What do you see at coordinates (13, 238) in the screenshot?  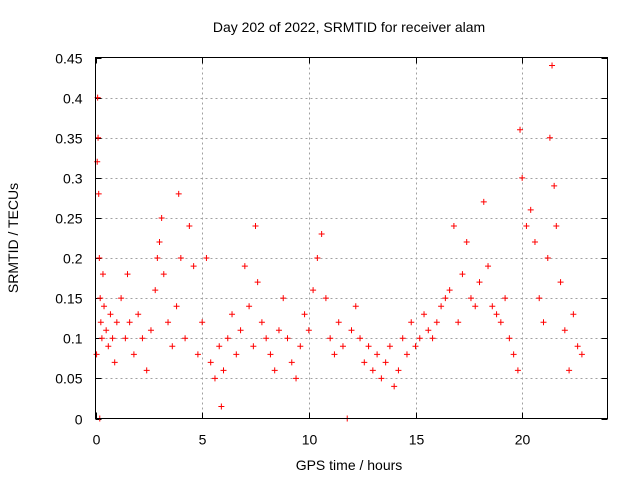 I see `y-axis-label: SRMTID / TECUs` at bounding box center [13, 238].